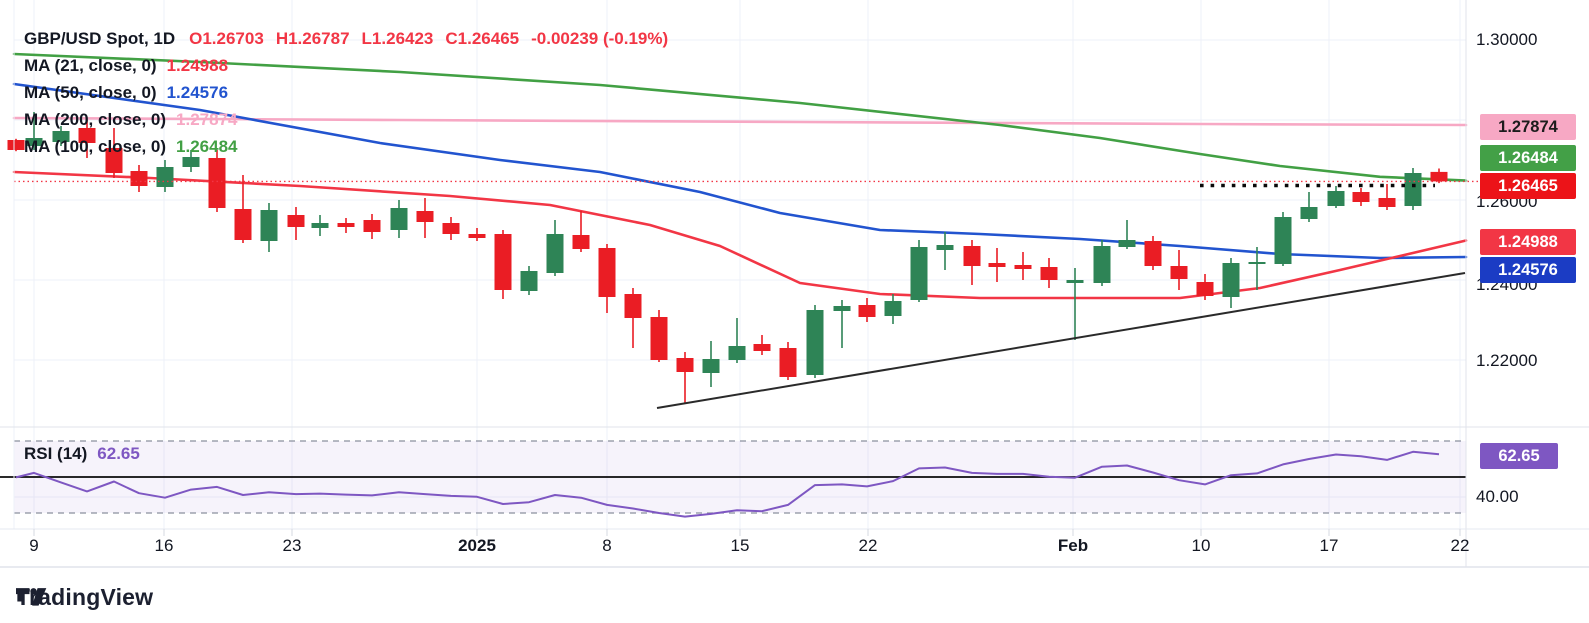 Image resolution: width=1589 pixels, height=623 pixels. I want to click on time-axis-label: Feb, so click(1073, 545).